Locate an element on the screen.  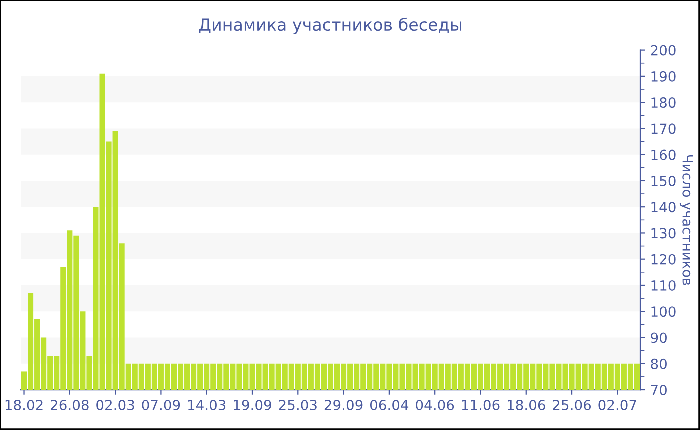
x-tick-label: 07.09 is located at coordinates (161, 405).